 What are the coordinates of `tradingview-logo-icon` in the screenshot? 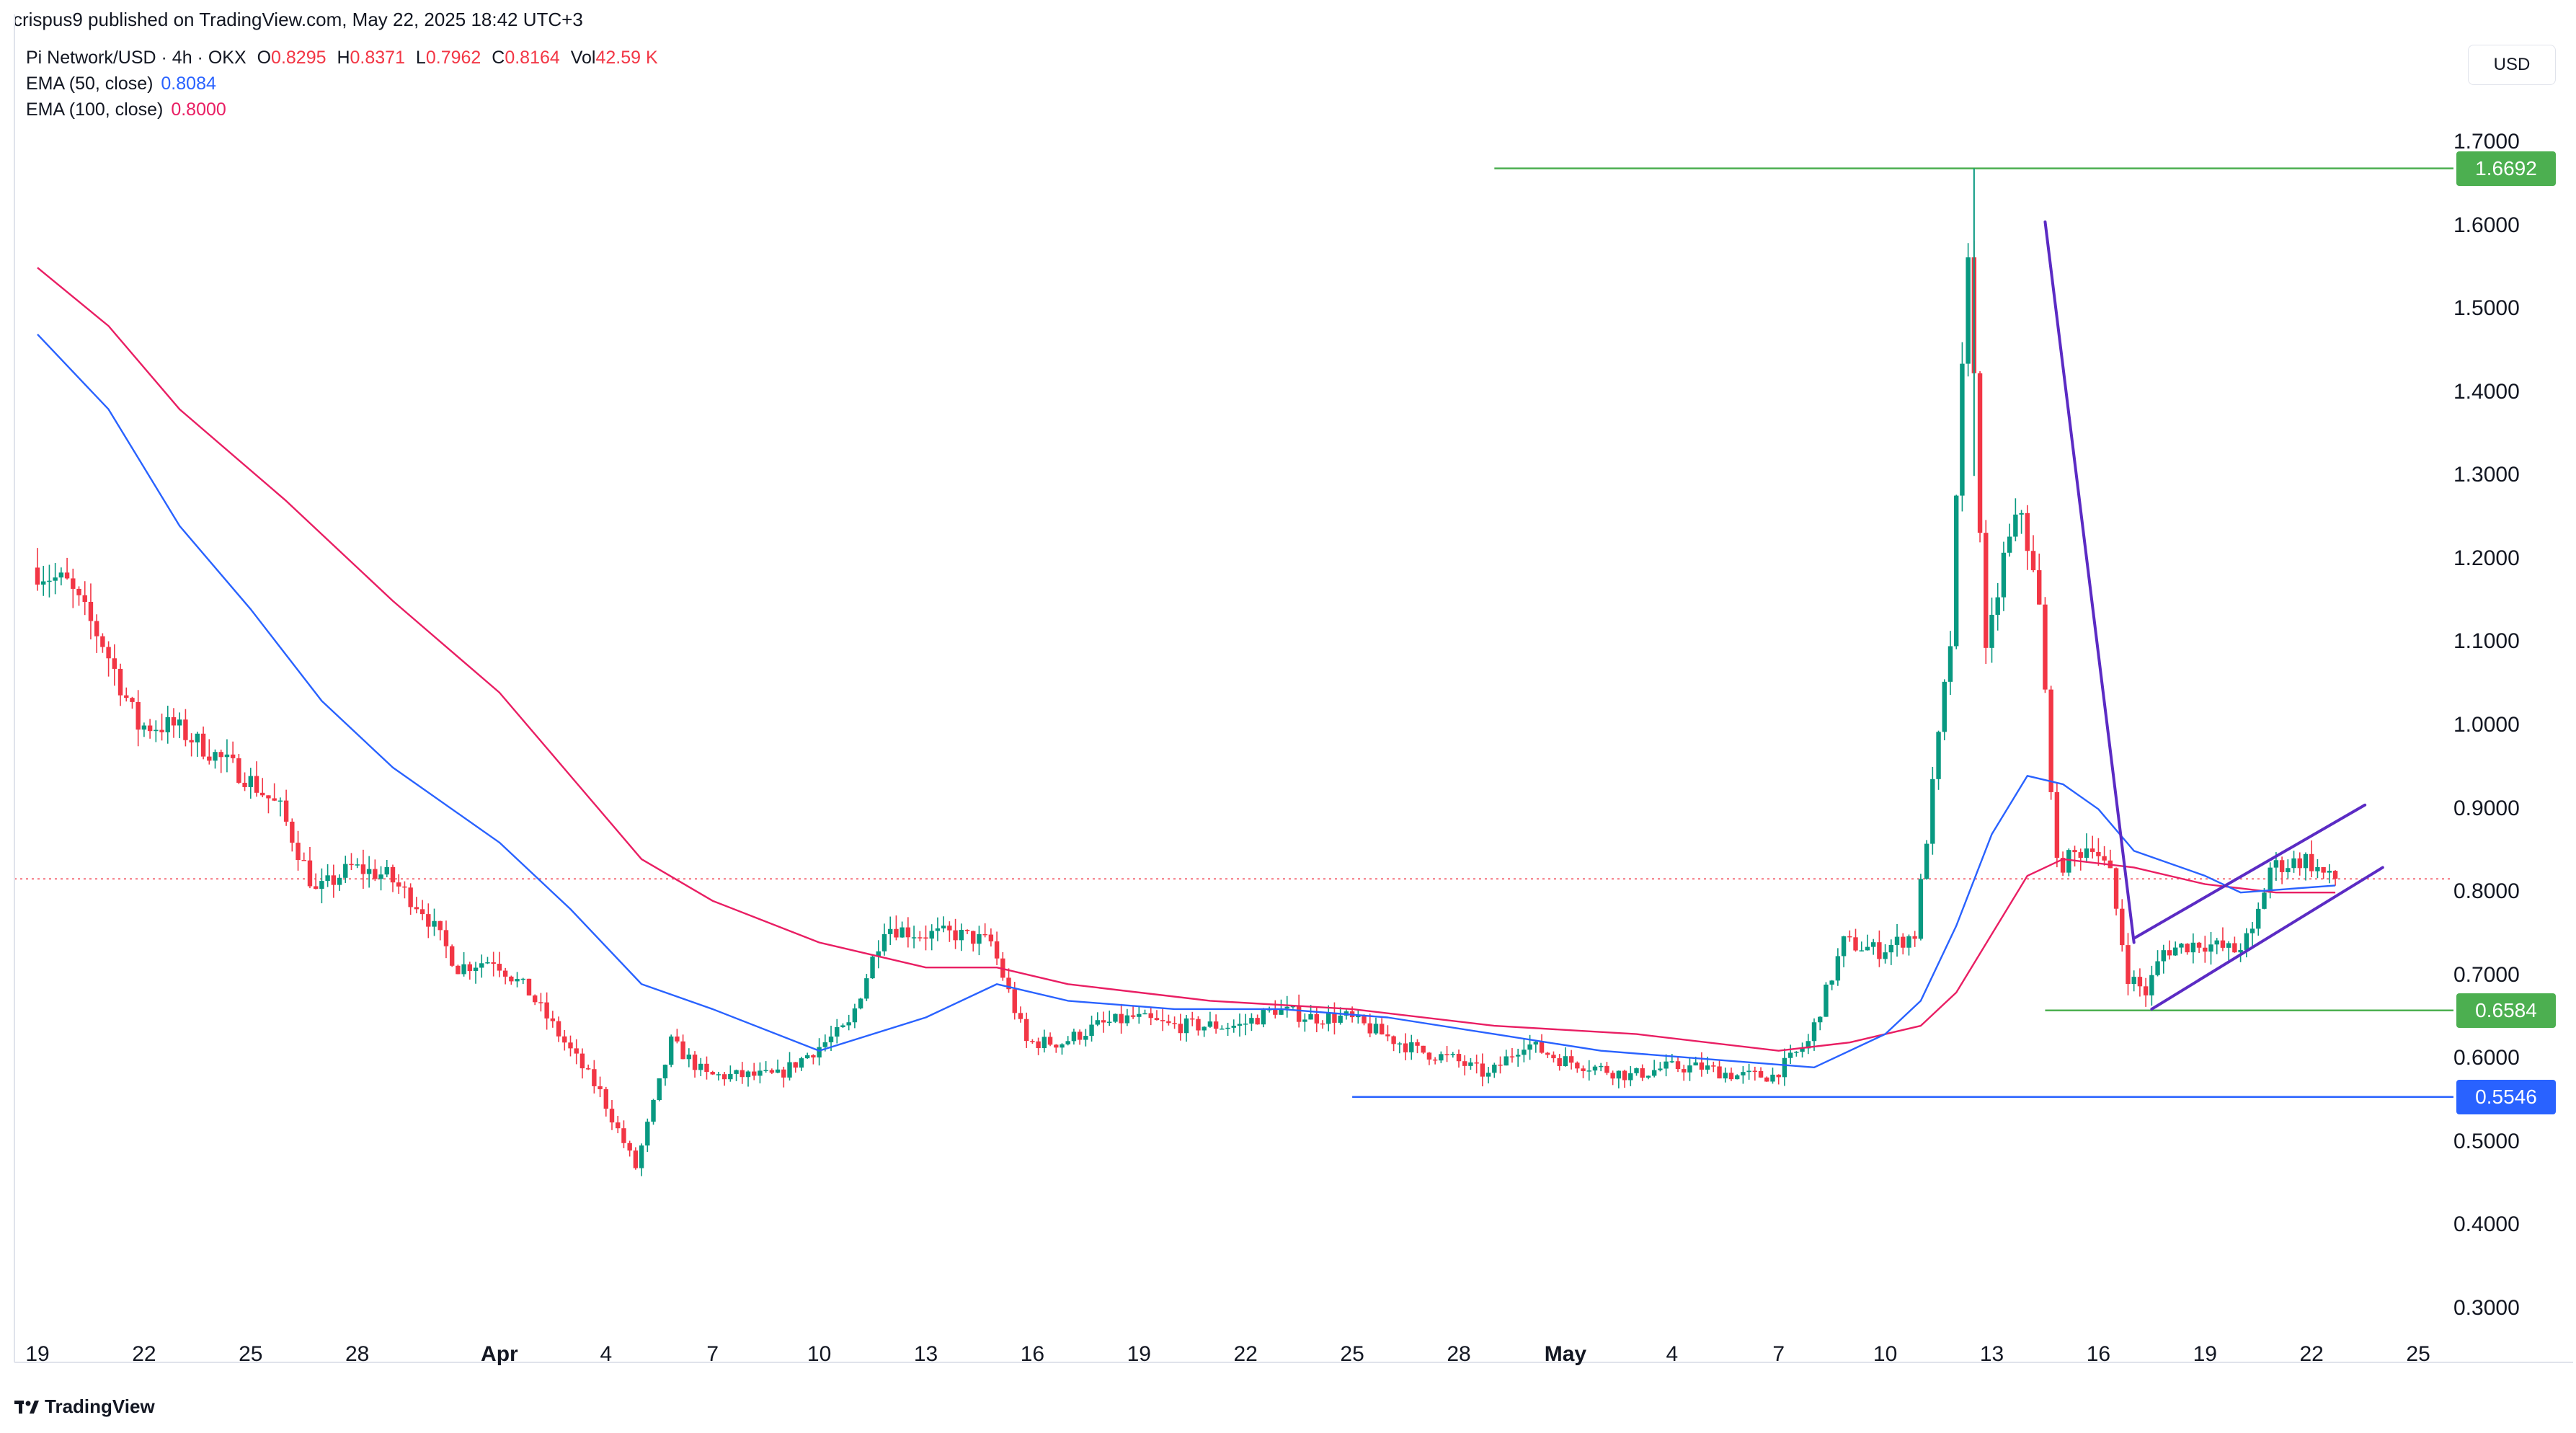 It's located at (27, 1407).